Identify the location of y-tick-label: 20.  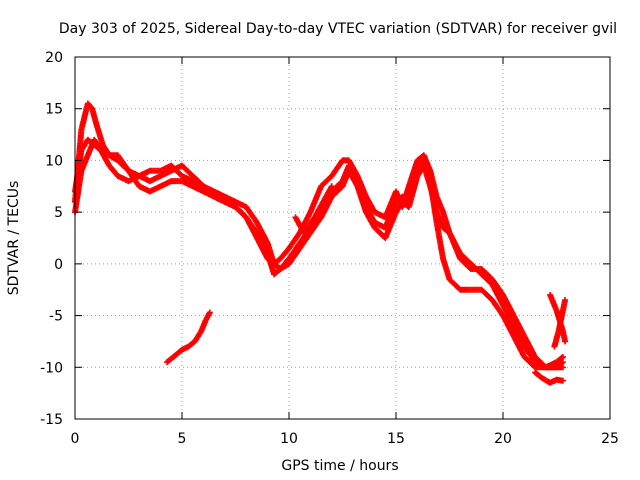
(54, 58).